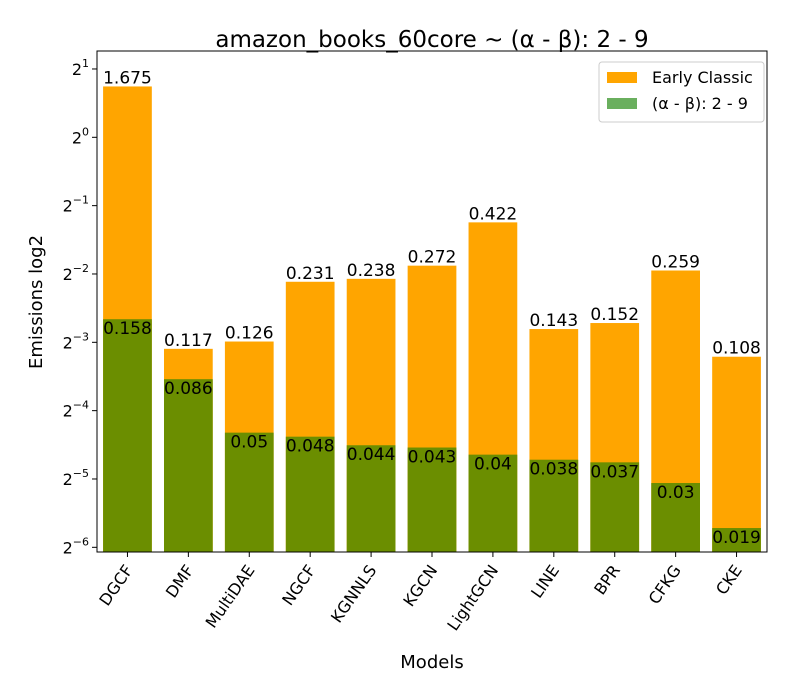 The width and height of the screenshot is (800, 700). What do you see at coordinates (614, 472) in the screenshot?
I see `bar-value-label-alpha-beta: 0.037` at bounding box center [614, 472].